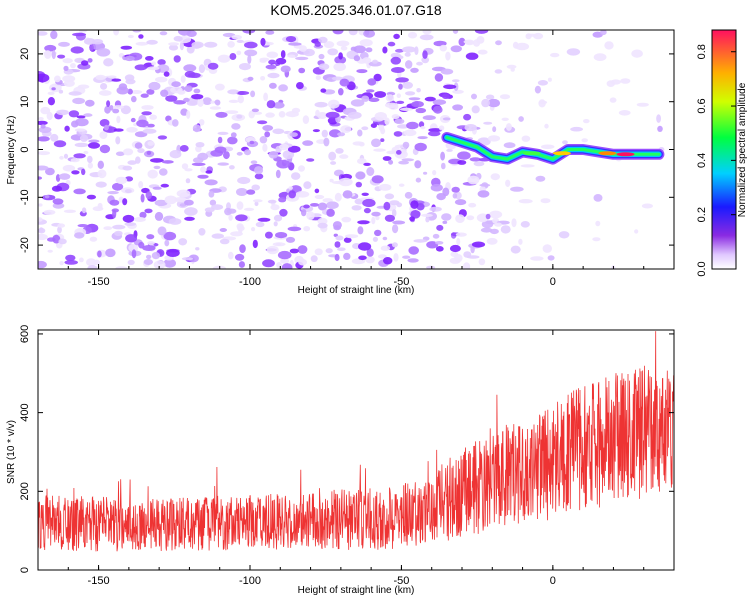 This screenshot has height=600, width=750. I want to click on colorbar-tick-label: 0.6, so click(702, 105).